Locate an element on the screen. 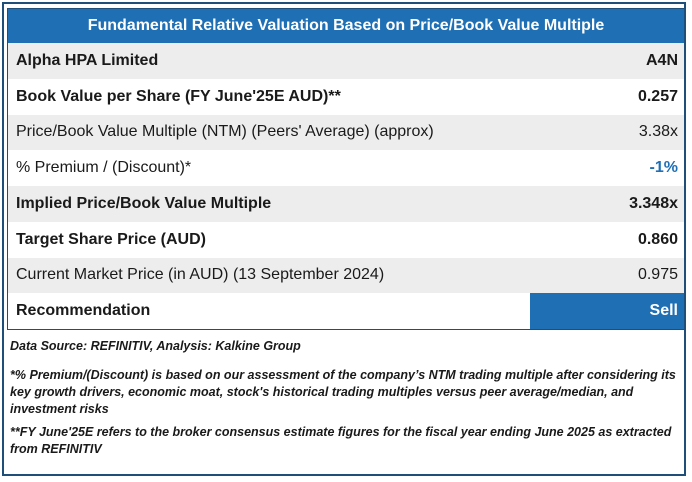 The image size is (692, 482). recommendation-badge: Sell is located at coordinates (607, 311).